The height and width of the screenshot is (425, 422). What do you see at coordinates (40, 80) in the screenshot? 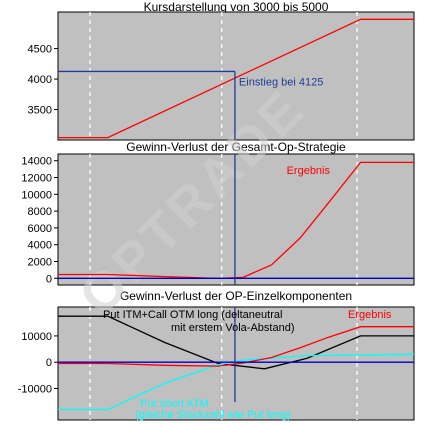
I see `panel-1-ytick-label: 4000` at bounding box center [40, 80].